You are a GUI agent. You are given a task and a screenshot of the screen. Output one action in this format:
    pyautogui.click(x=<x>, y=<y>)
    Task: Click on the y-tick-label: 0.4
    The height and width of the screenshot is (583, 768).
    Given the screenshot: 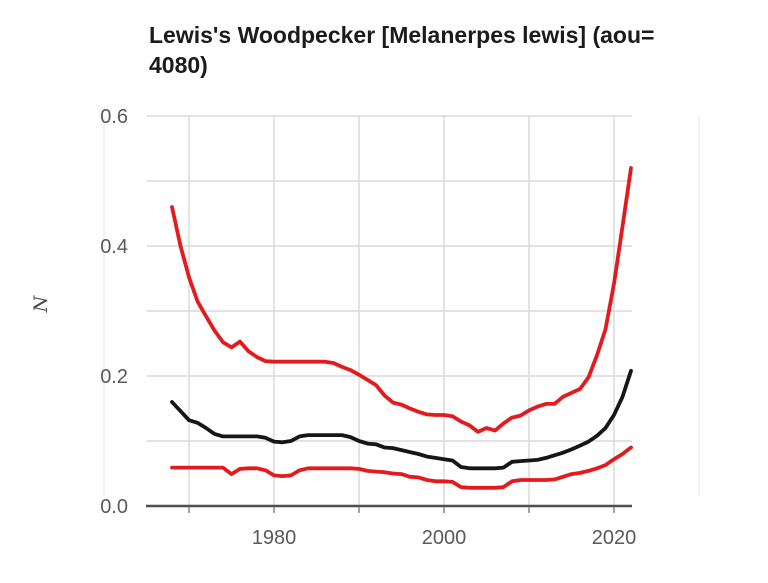 What is the action you would take?
    pyautogui.click(x=114, y=247)
    